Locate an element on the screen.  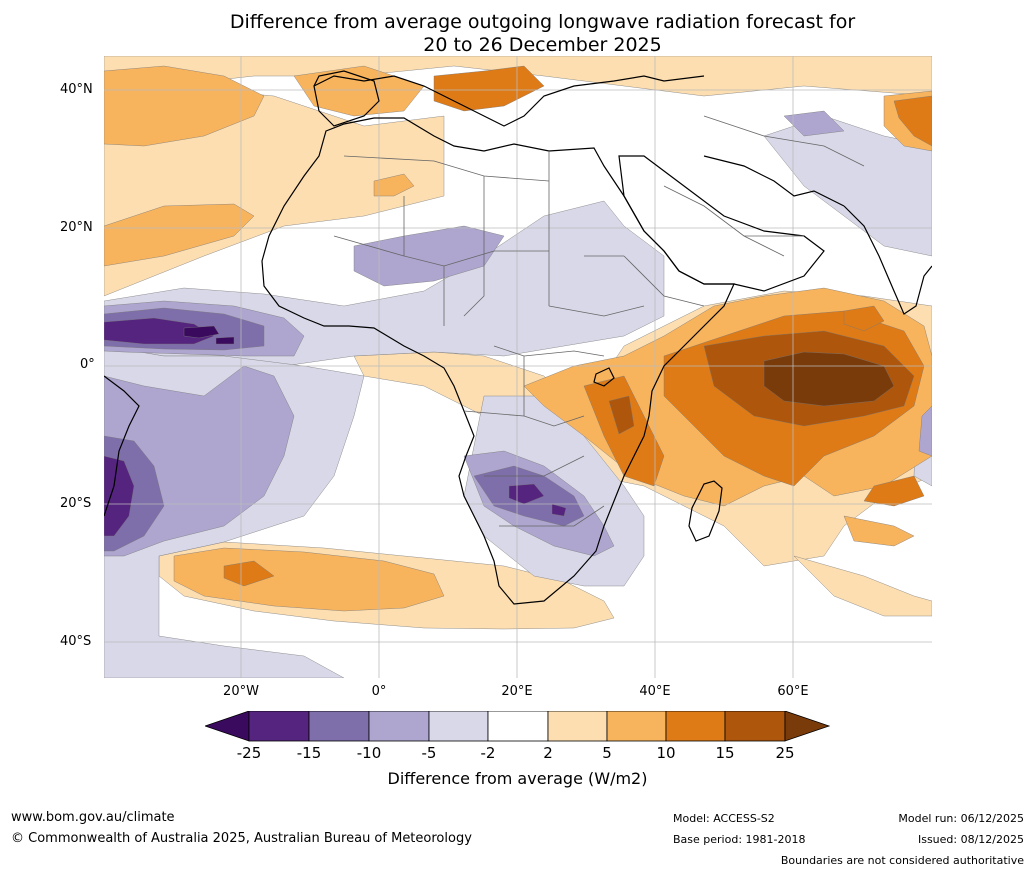
colorbar-tick: 15 is located at coordinates (725, 753).